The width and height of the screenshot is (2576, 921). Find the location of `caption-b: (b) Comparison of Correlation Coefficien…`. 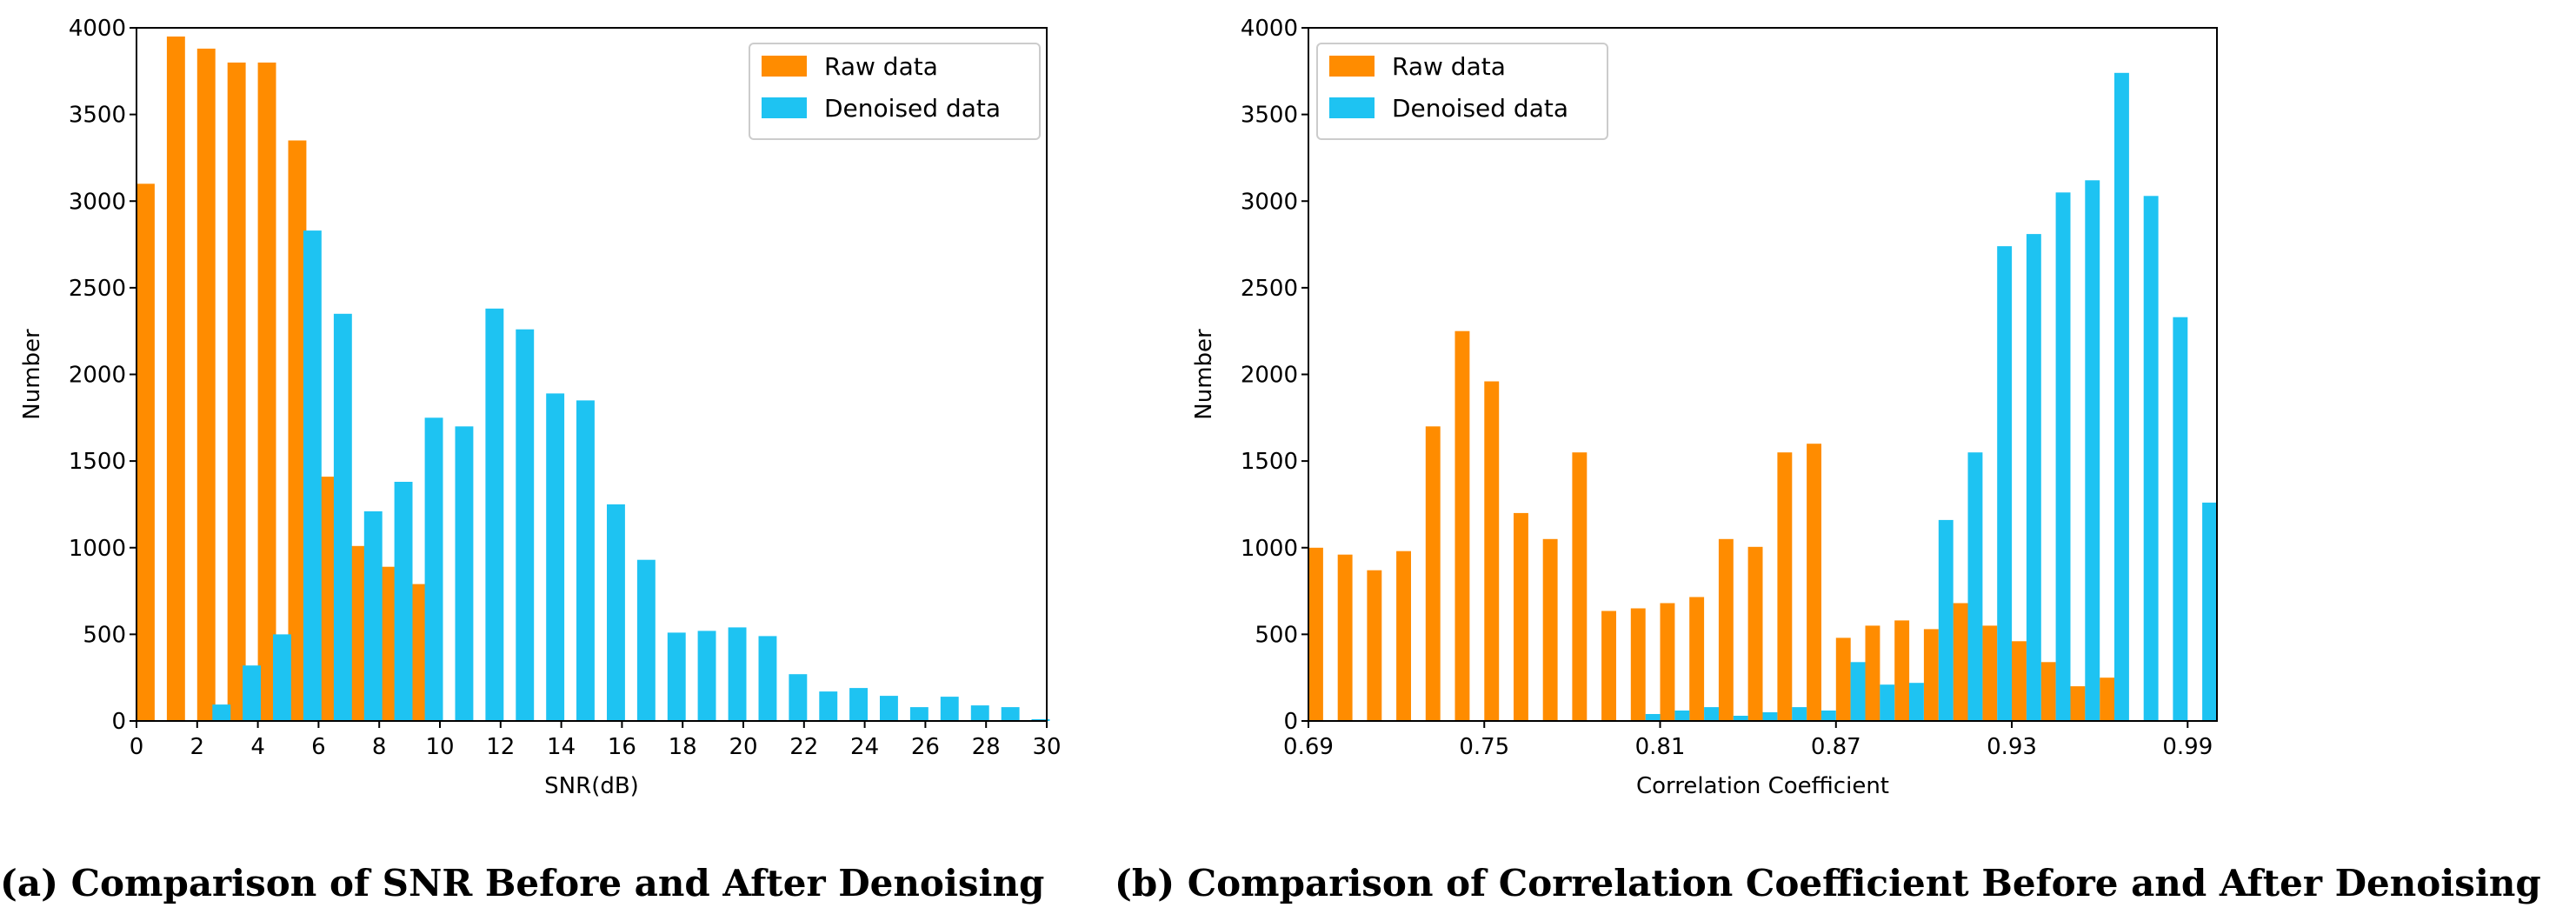

caption-b: (b) Comparison of Correlation Coefficien… is located at coordinates (1828, 883).